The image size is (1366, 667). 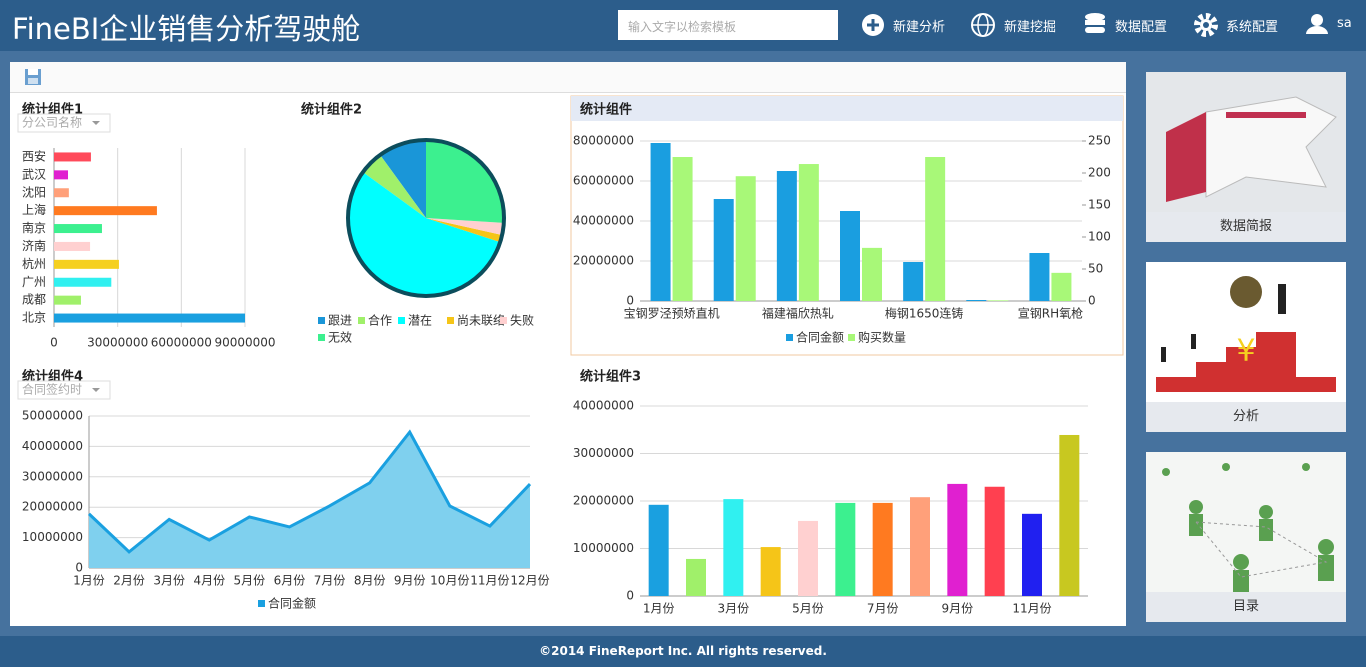 What do you see at coordinates (603, 141) in the screenshot?
I see `y-tick-label: 80000000` at bounding box center [603, 141].